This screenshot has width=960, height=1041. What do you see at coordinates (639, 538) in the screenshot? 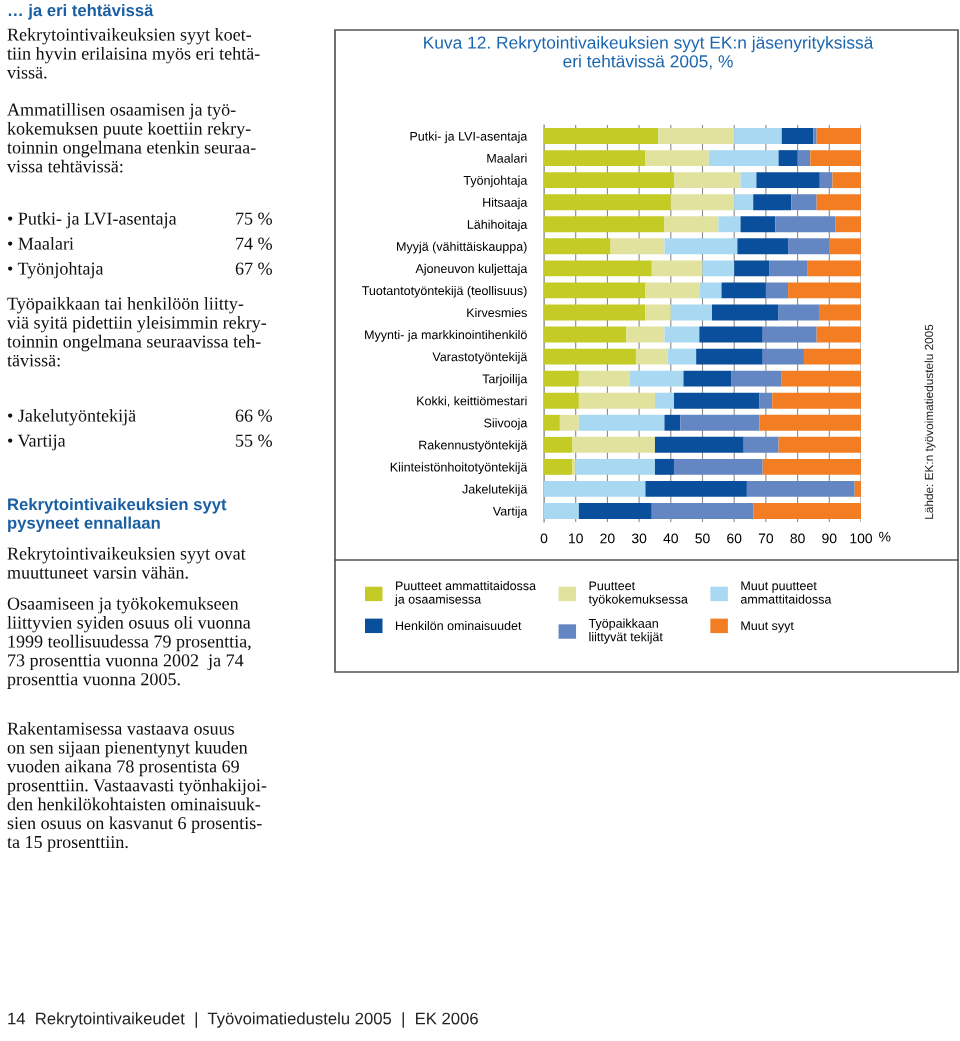
I see `x-tick-label: 30` at bounding box center [639, 538].